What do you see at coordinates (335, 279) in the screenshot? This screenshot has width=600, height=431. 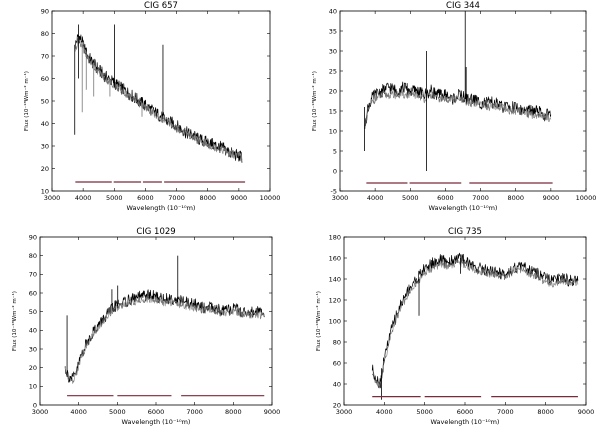 I see `y-tick-label: 140` at bounding box center [335, 279].